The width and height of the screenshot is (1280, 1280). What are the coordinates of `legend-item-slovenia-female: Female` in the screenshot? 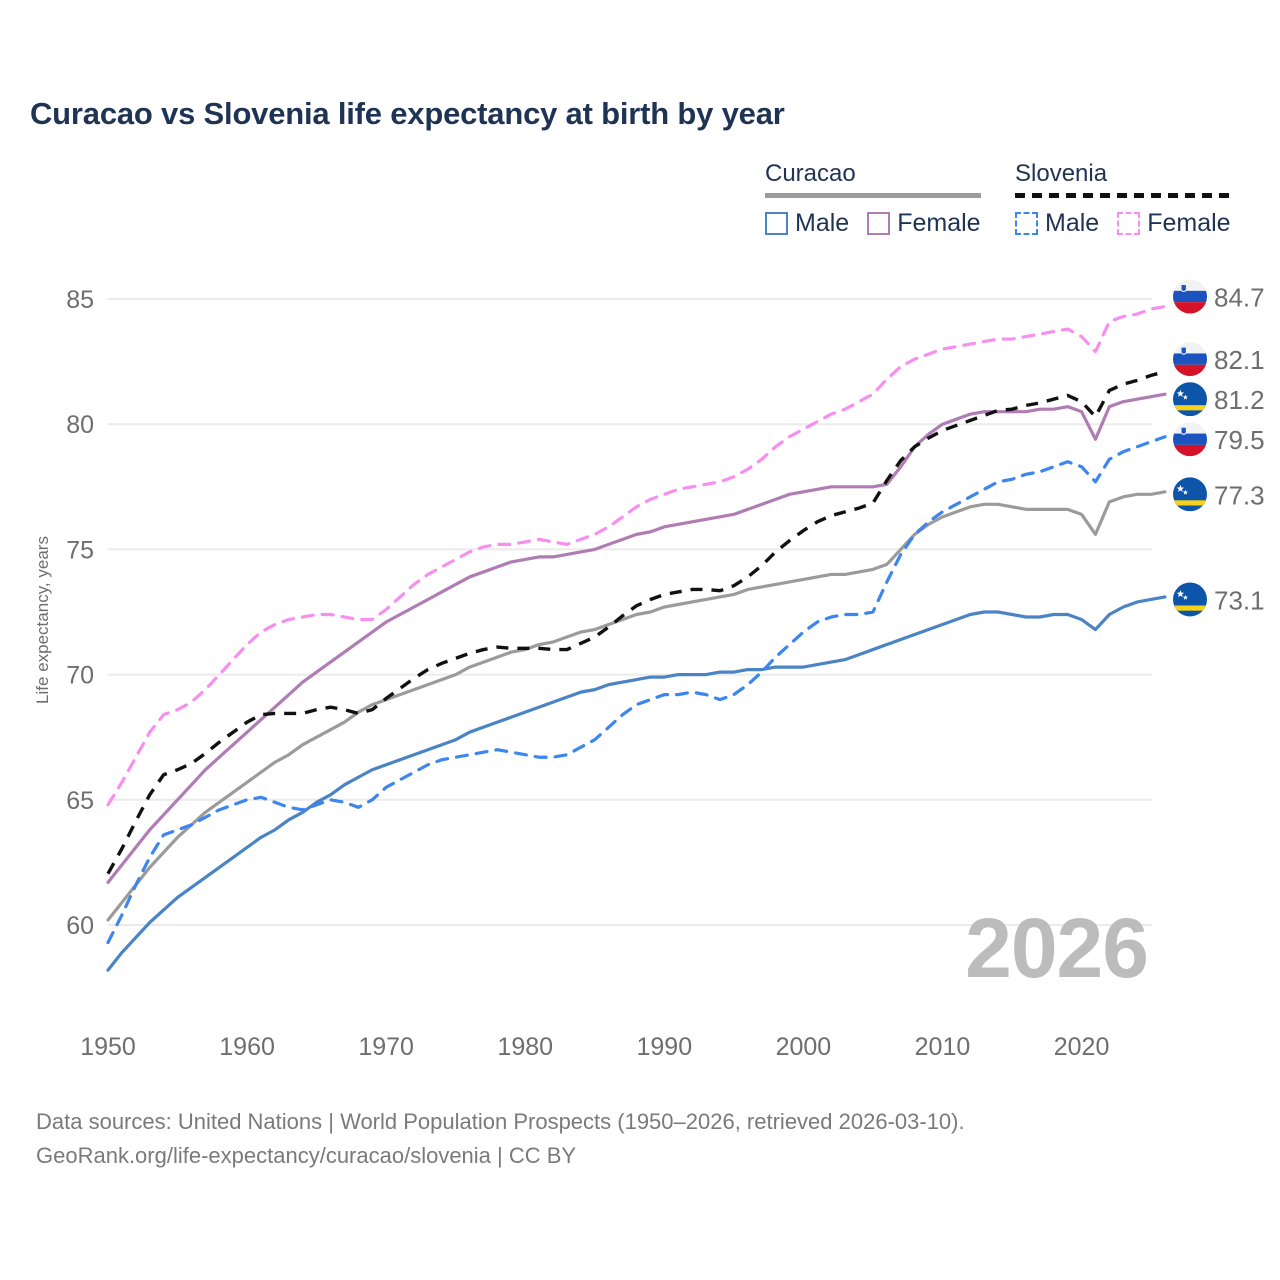 It's located at (1174, 223).